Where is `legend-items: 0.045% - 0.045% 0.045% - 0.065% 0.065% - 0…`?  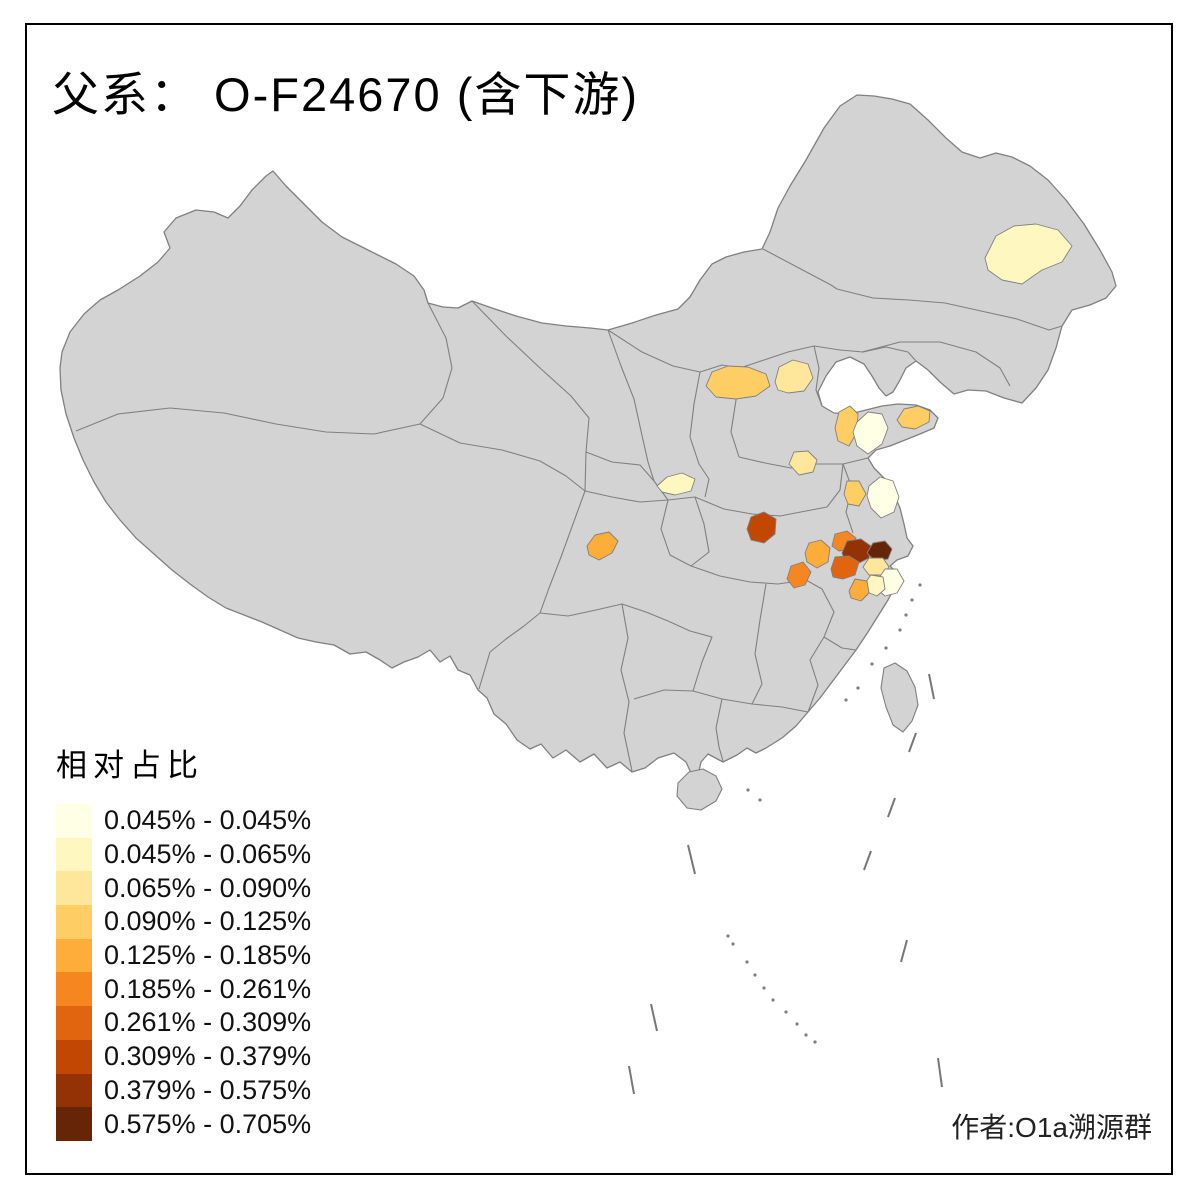
legend-items: 0.045% - 0.045% 0.045% - 0.065% 0.065% - 0… is located at coordinates (183, 972).